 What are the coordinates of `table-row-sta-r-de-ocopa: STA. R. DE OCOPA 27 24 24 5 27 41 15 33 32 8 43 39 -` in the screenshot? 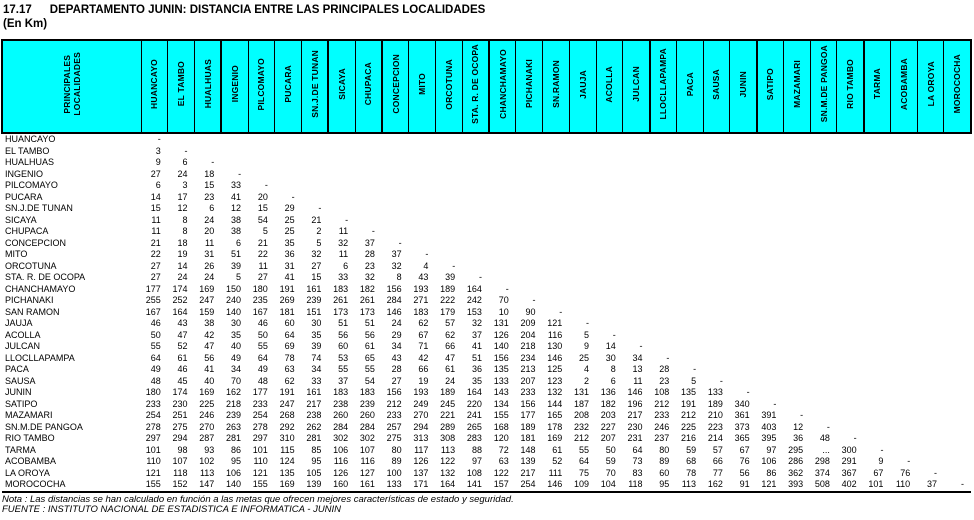 It's located at (486, 278).